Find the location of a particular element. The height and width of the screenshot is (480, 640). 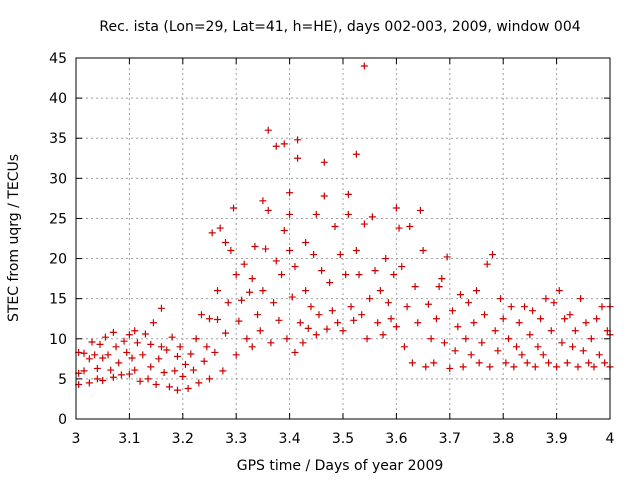

x-tick-label: 3.4 is located at coordinates (289, 439).